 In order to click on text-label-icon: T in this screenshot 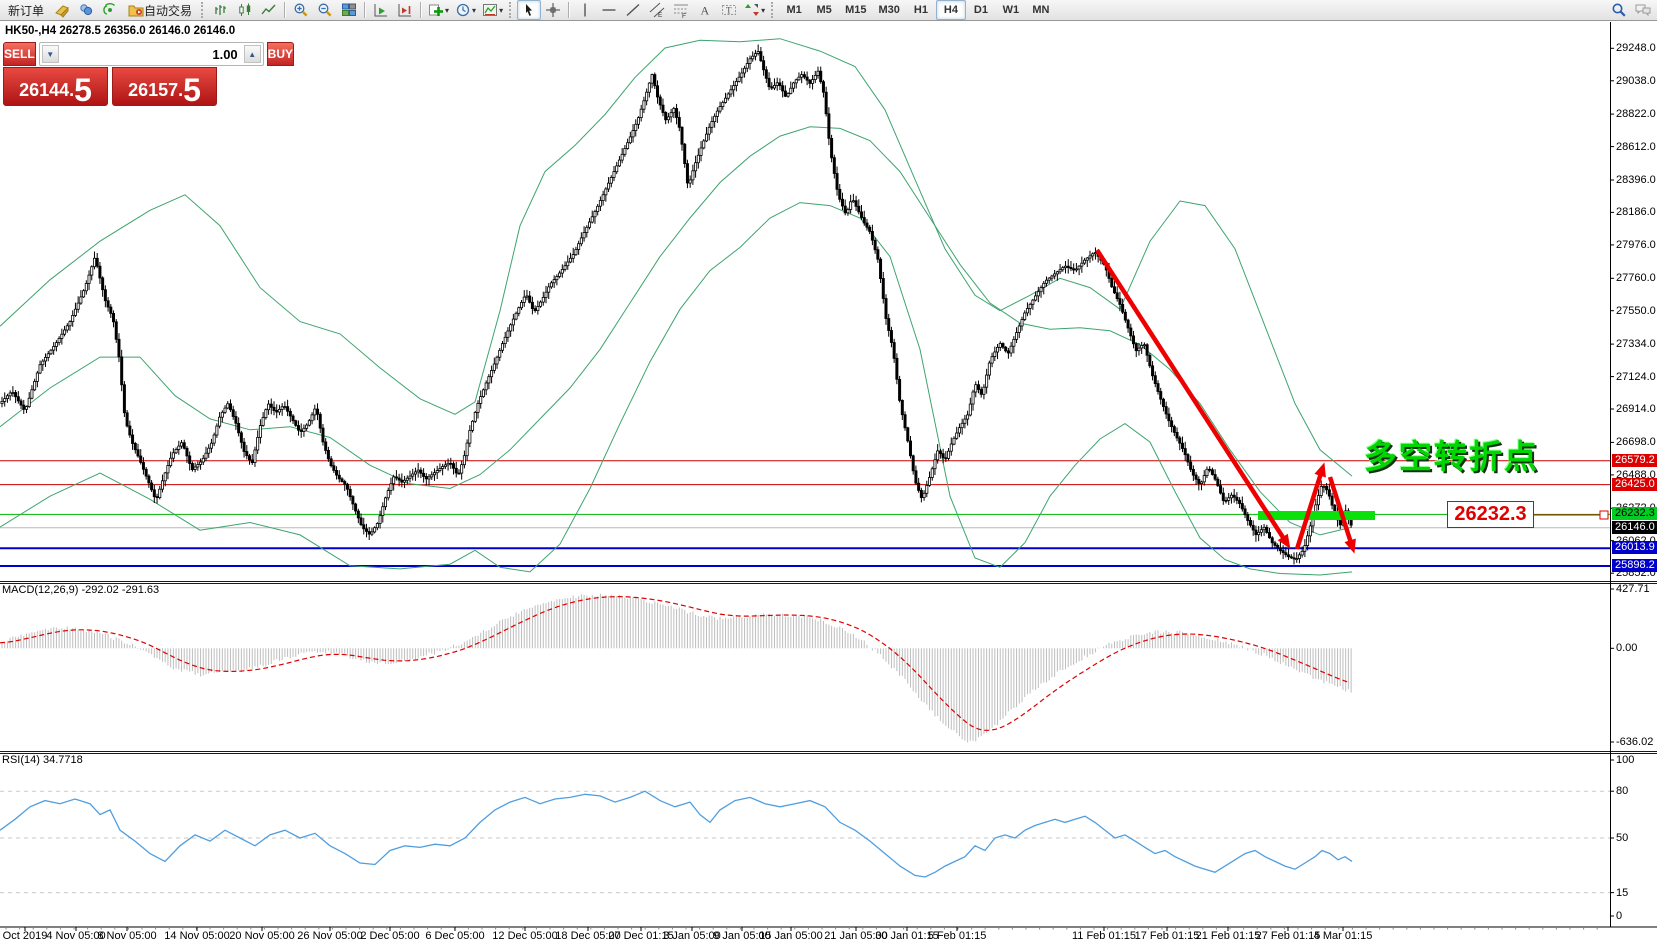, I will do `click(729, 10)`.